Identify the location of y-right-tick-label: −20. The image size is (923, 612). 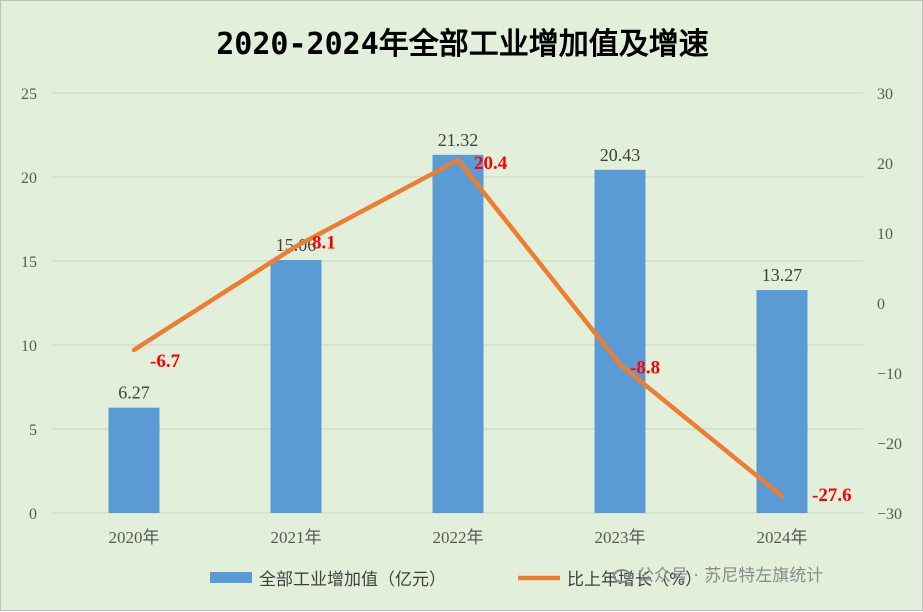
(889, 444).